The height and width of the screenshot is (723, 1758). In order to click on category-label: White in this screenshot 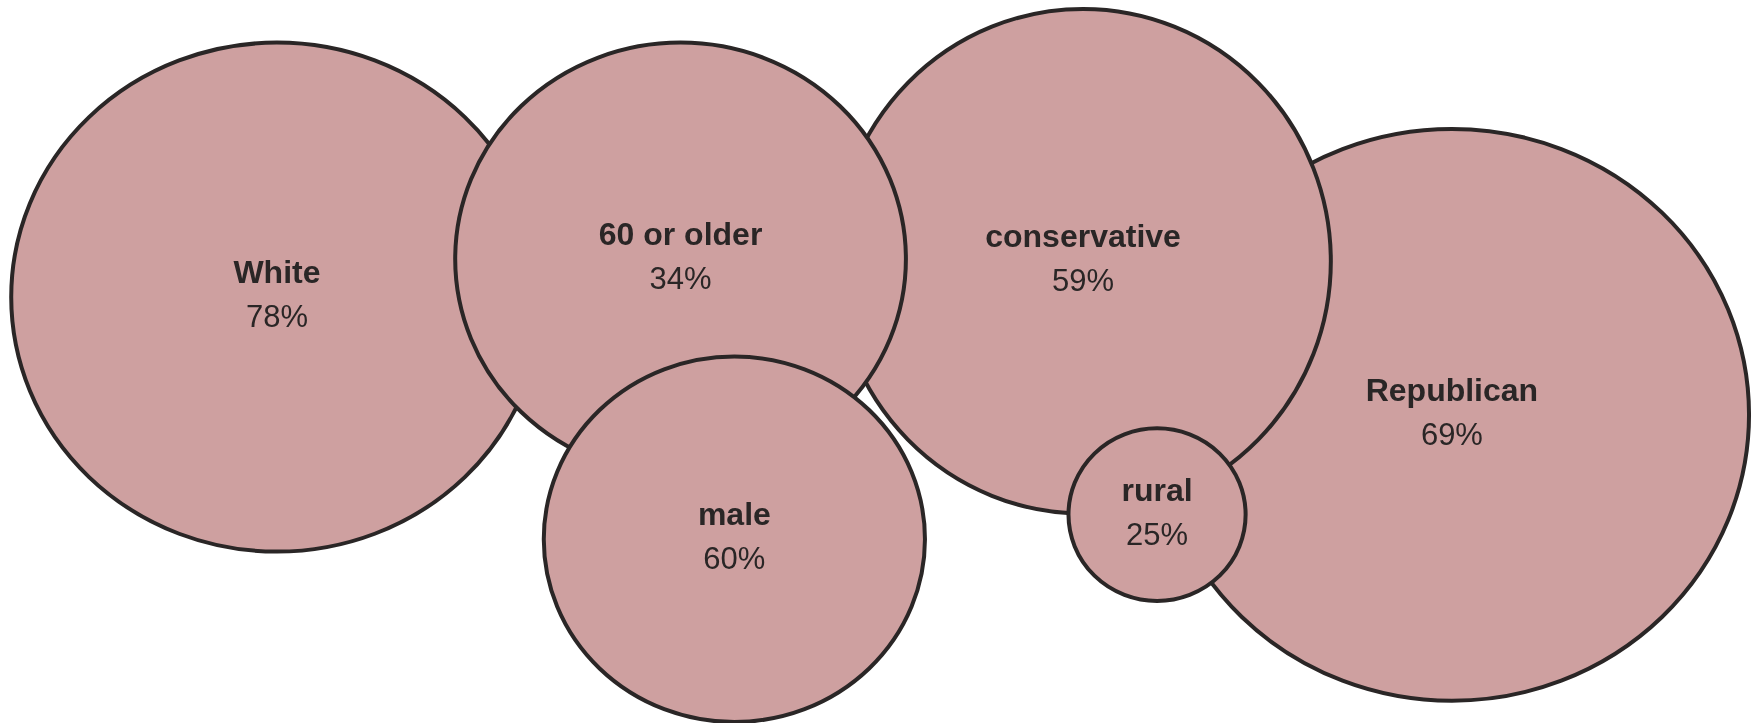, I will do `click(277, 272)`.